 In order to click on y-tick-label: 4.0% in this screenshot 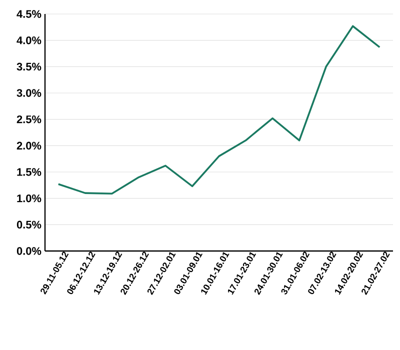, I will do `click(29, 40)`.